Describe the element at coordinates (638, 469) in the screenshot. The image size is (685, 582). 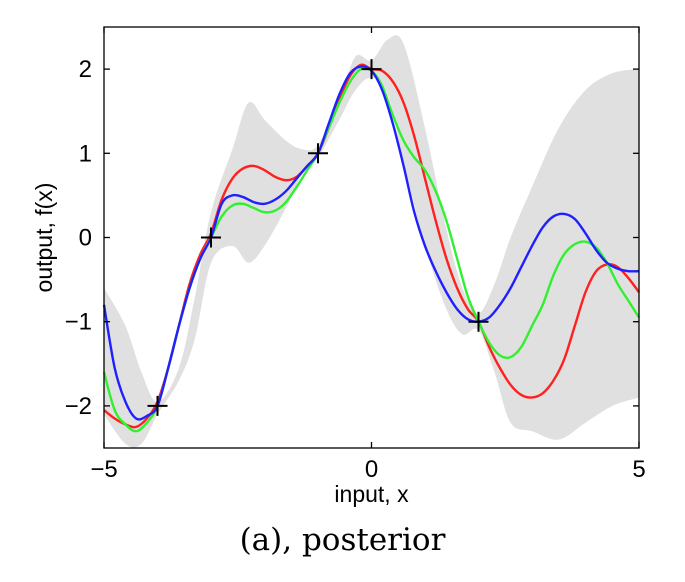
I see `x-tick-label: 5` at that location.